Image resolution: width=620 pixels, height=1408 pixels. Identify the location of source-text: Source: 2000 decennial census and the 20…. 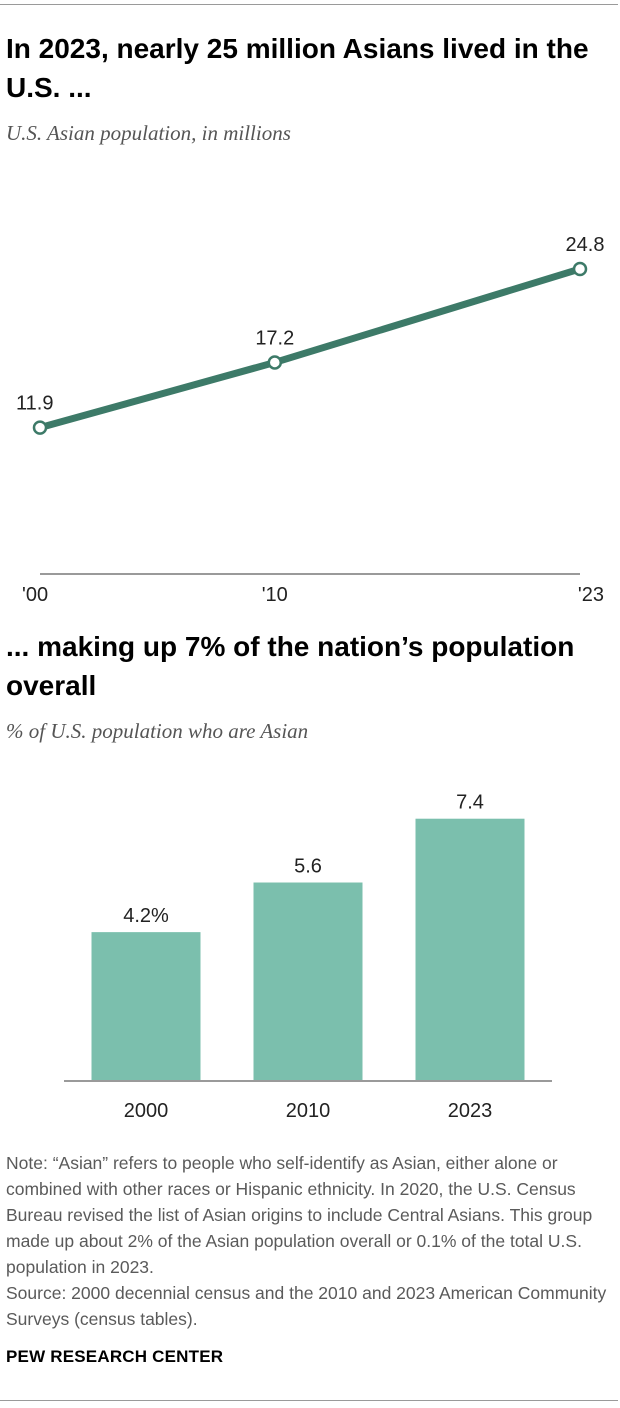
(306, 1306).